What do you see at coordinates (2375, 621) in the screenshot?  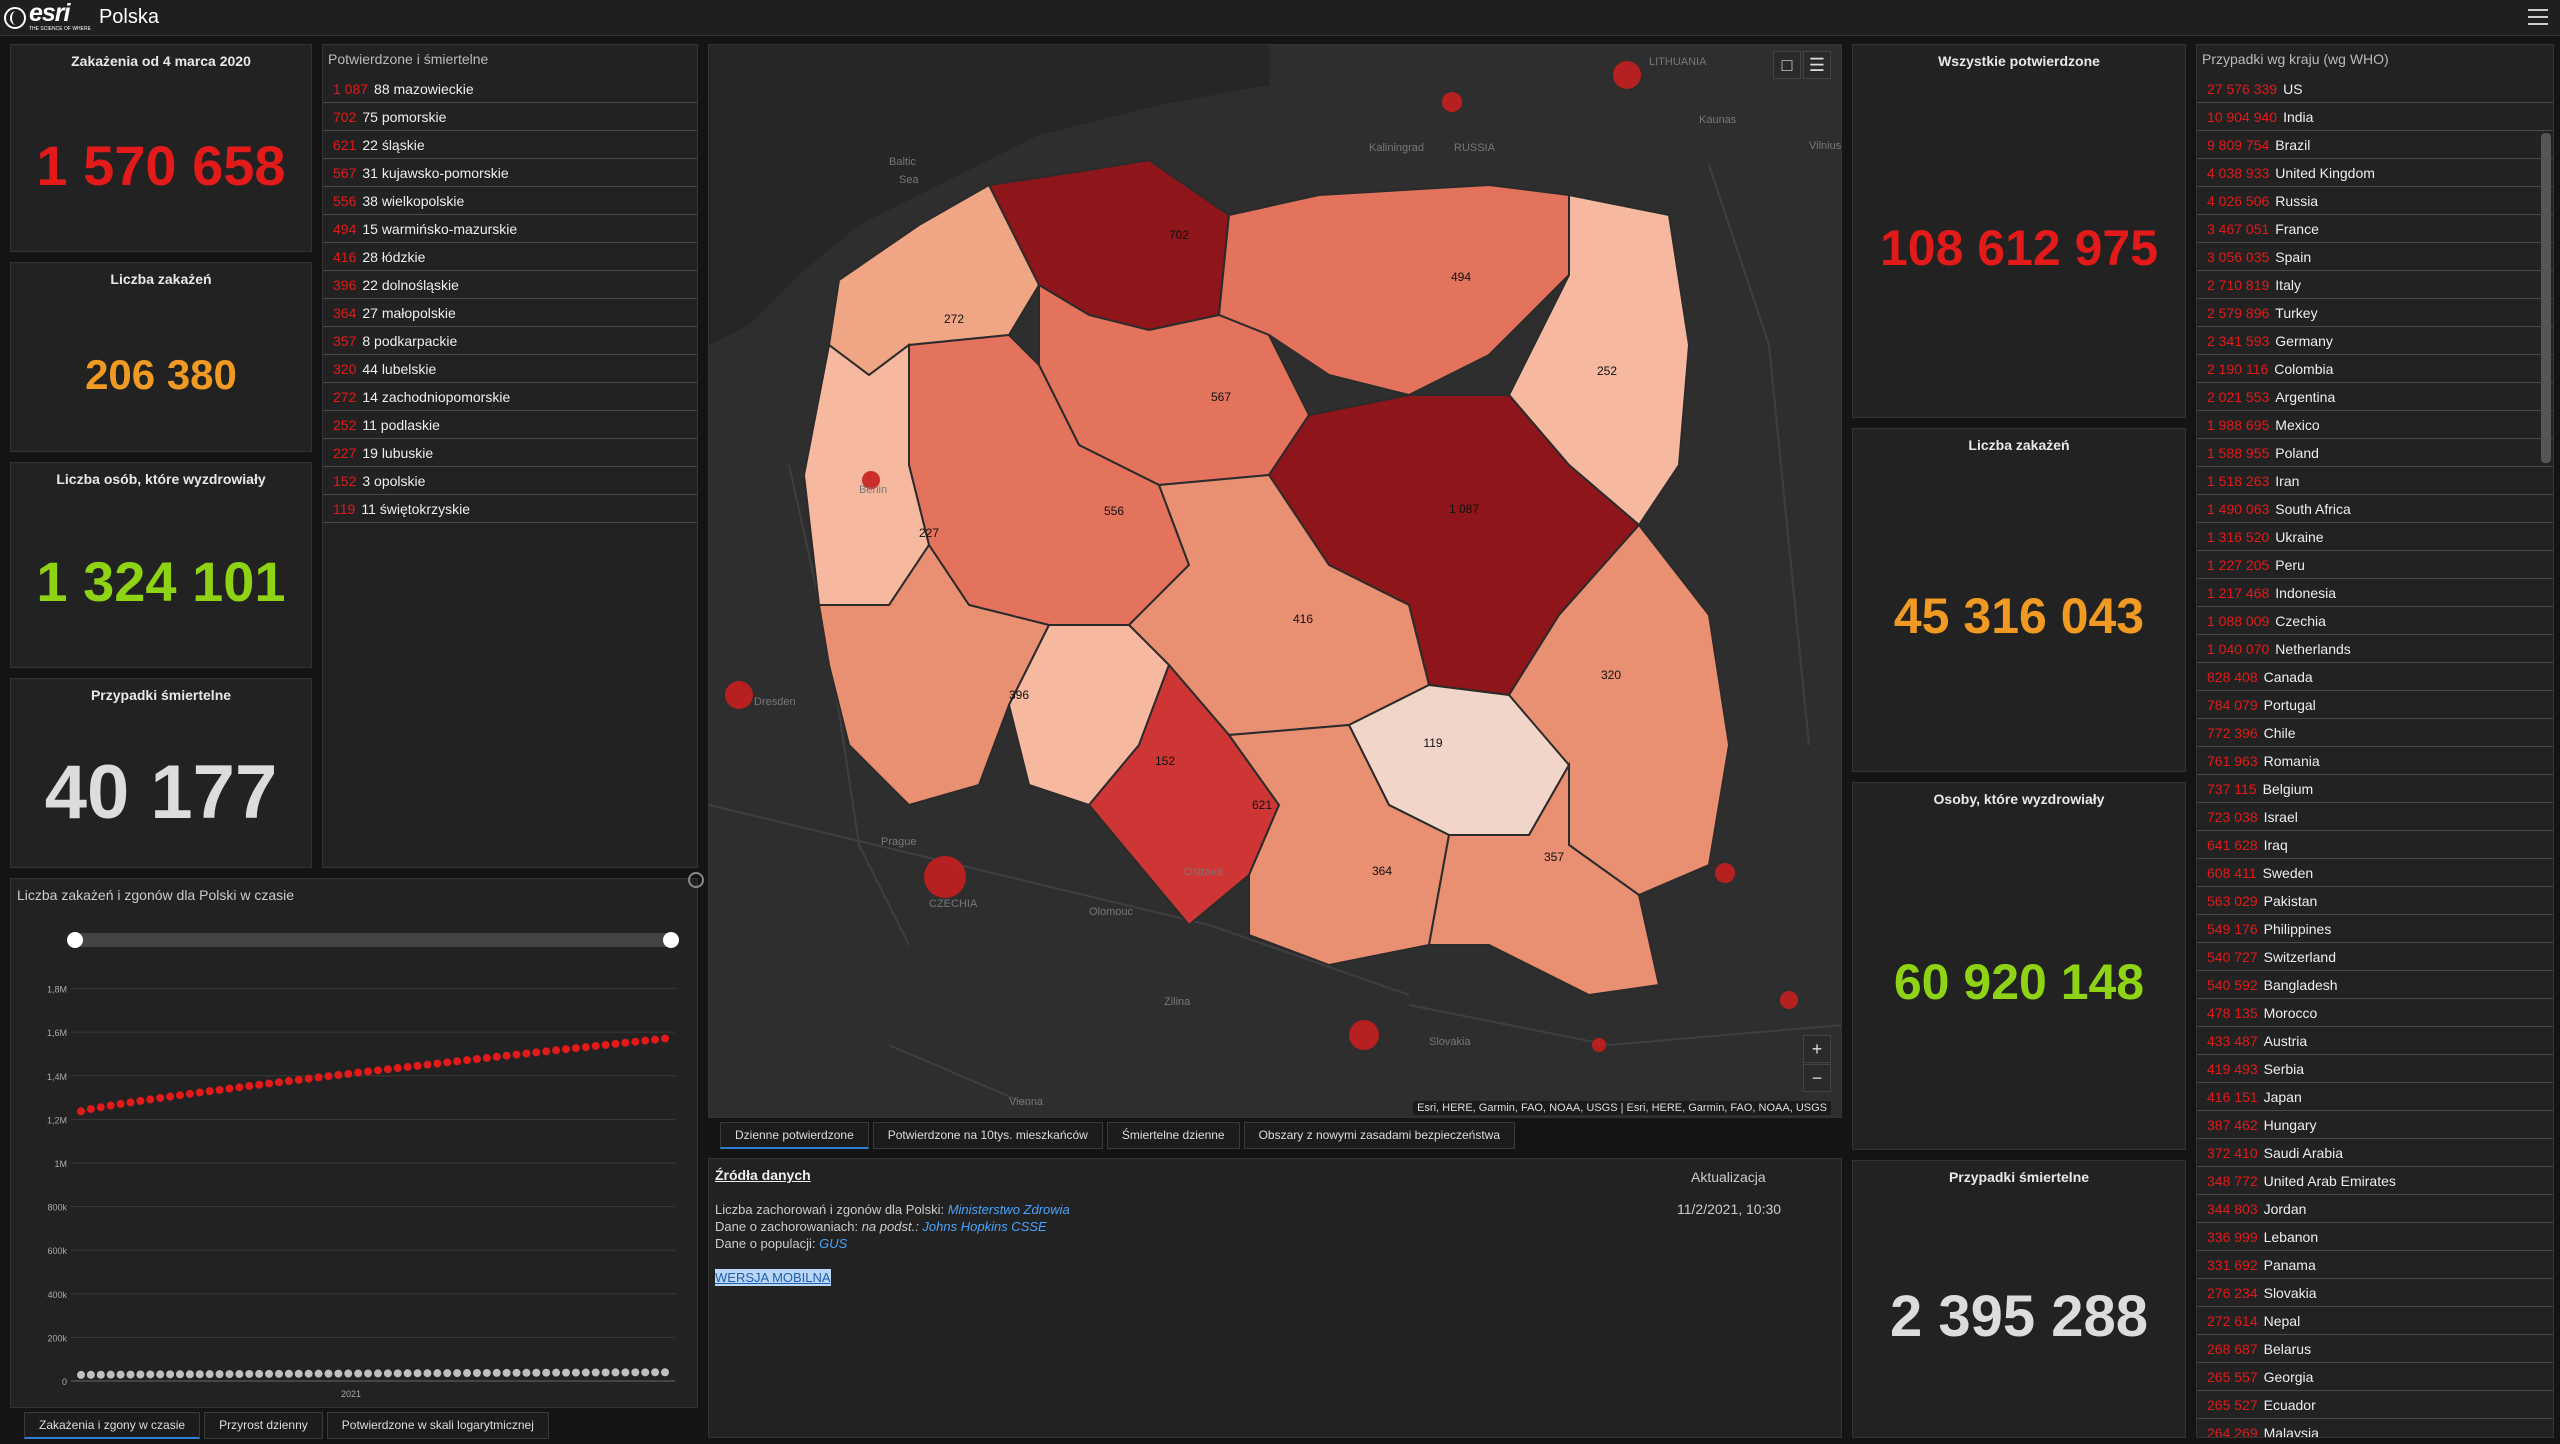 I see `country-row: 1 088 009 Czechia` at bounding box center [2375, 621].